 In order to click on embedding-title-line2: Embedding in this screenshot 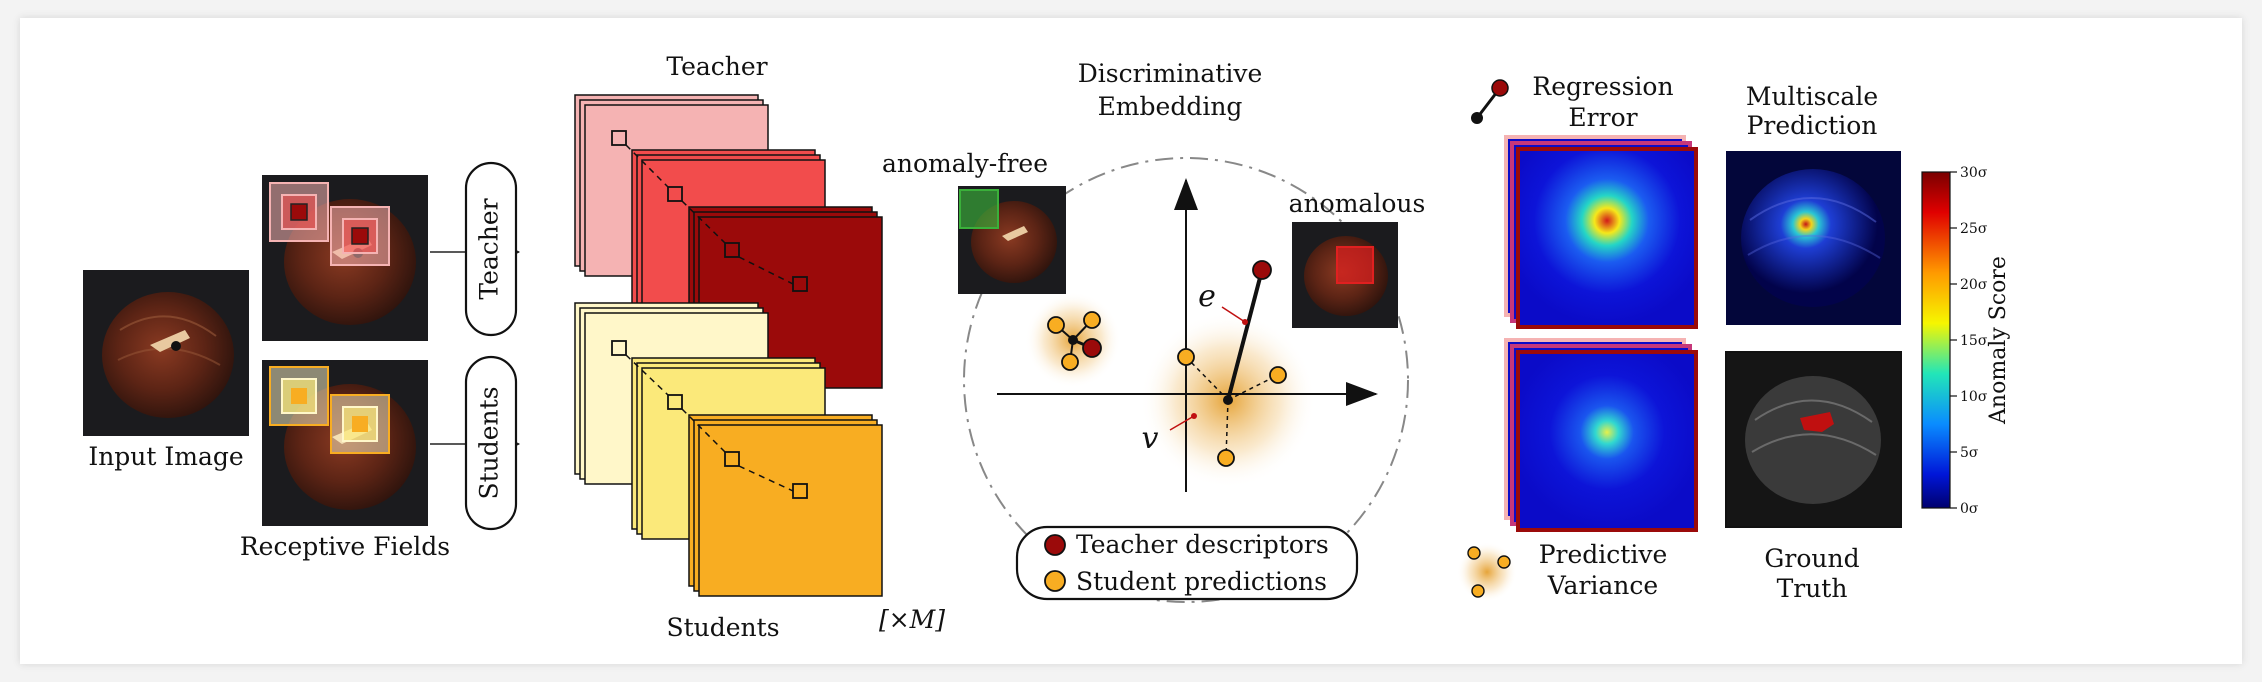, I will do `click(1170, 106)`.